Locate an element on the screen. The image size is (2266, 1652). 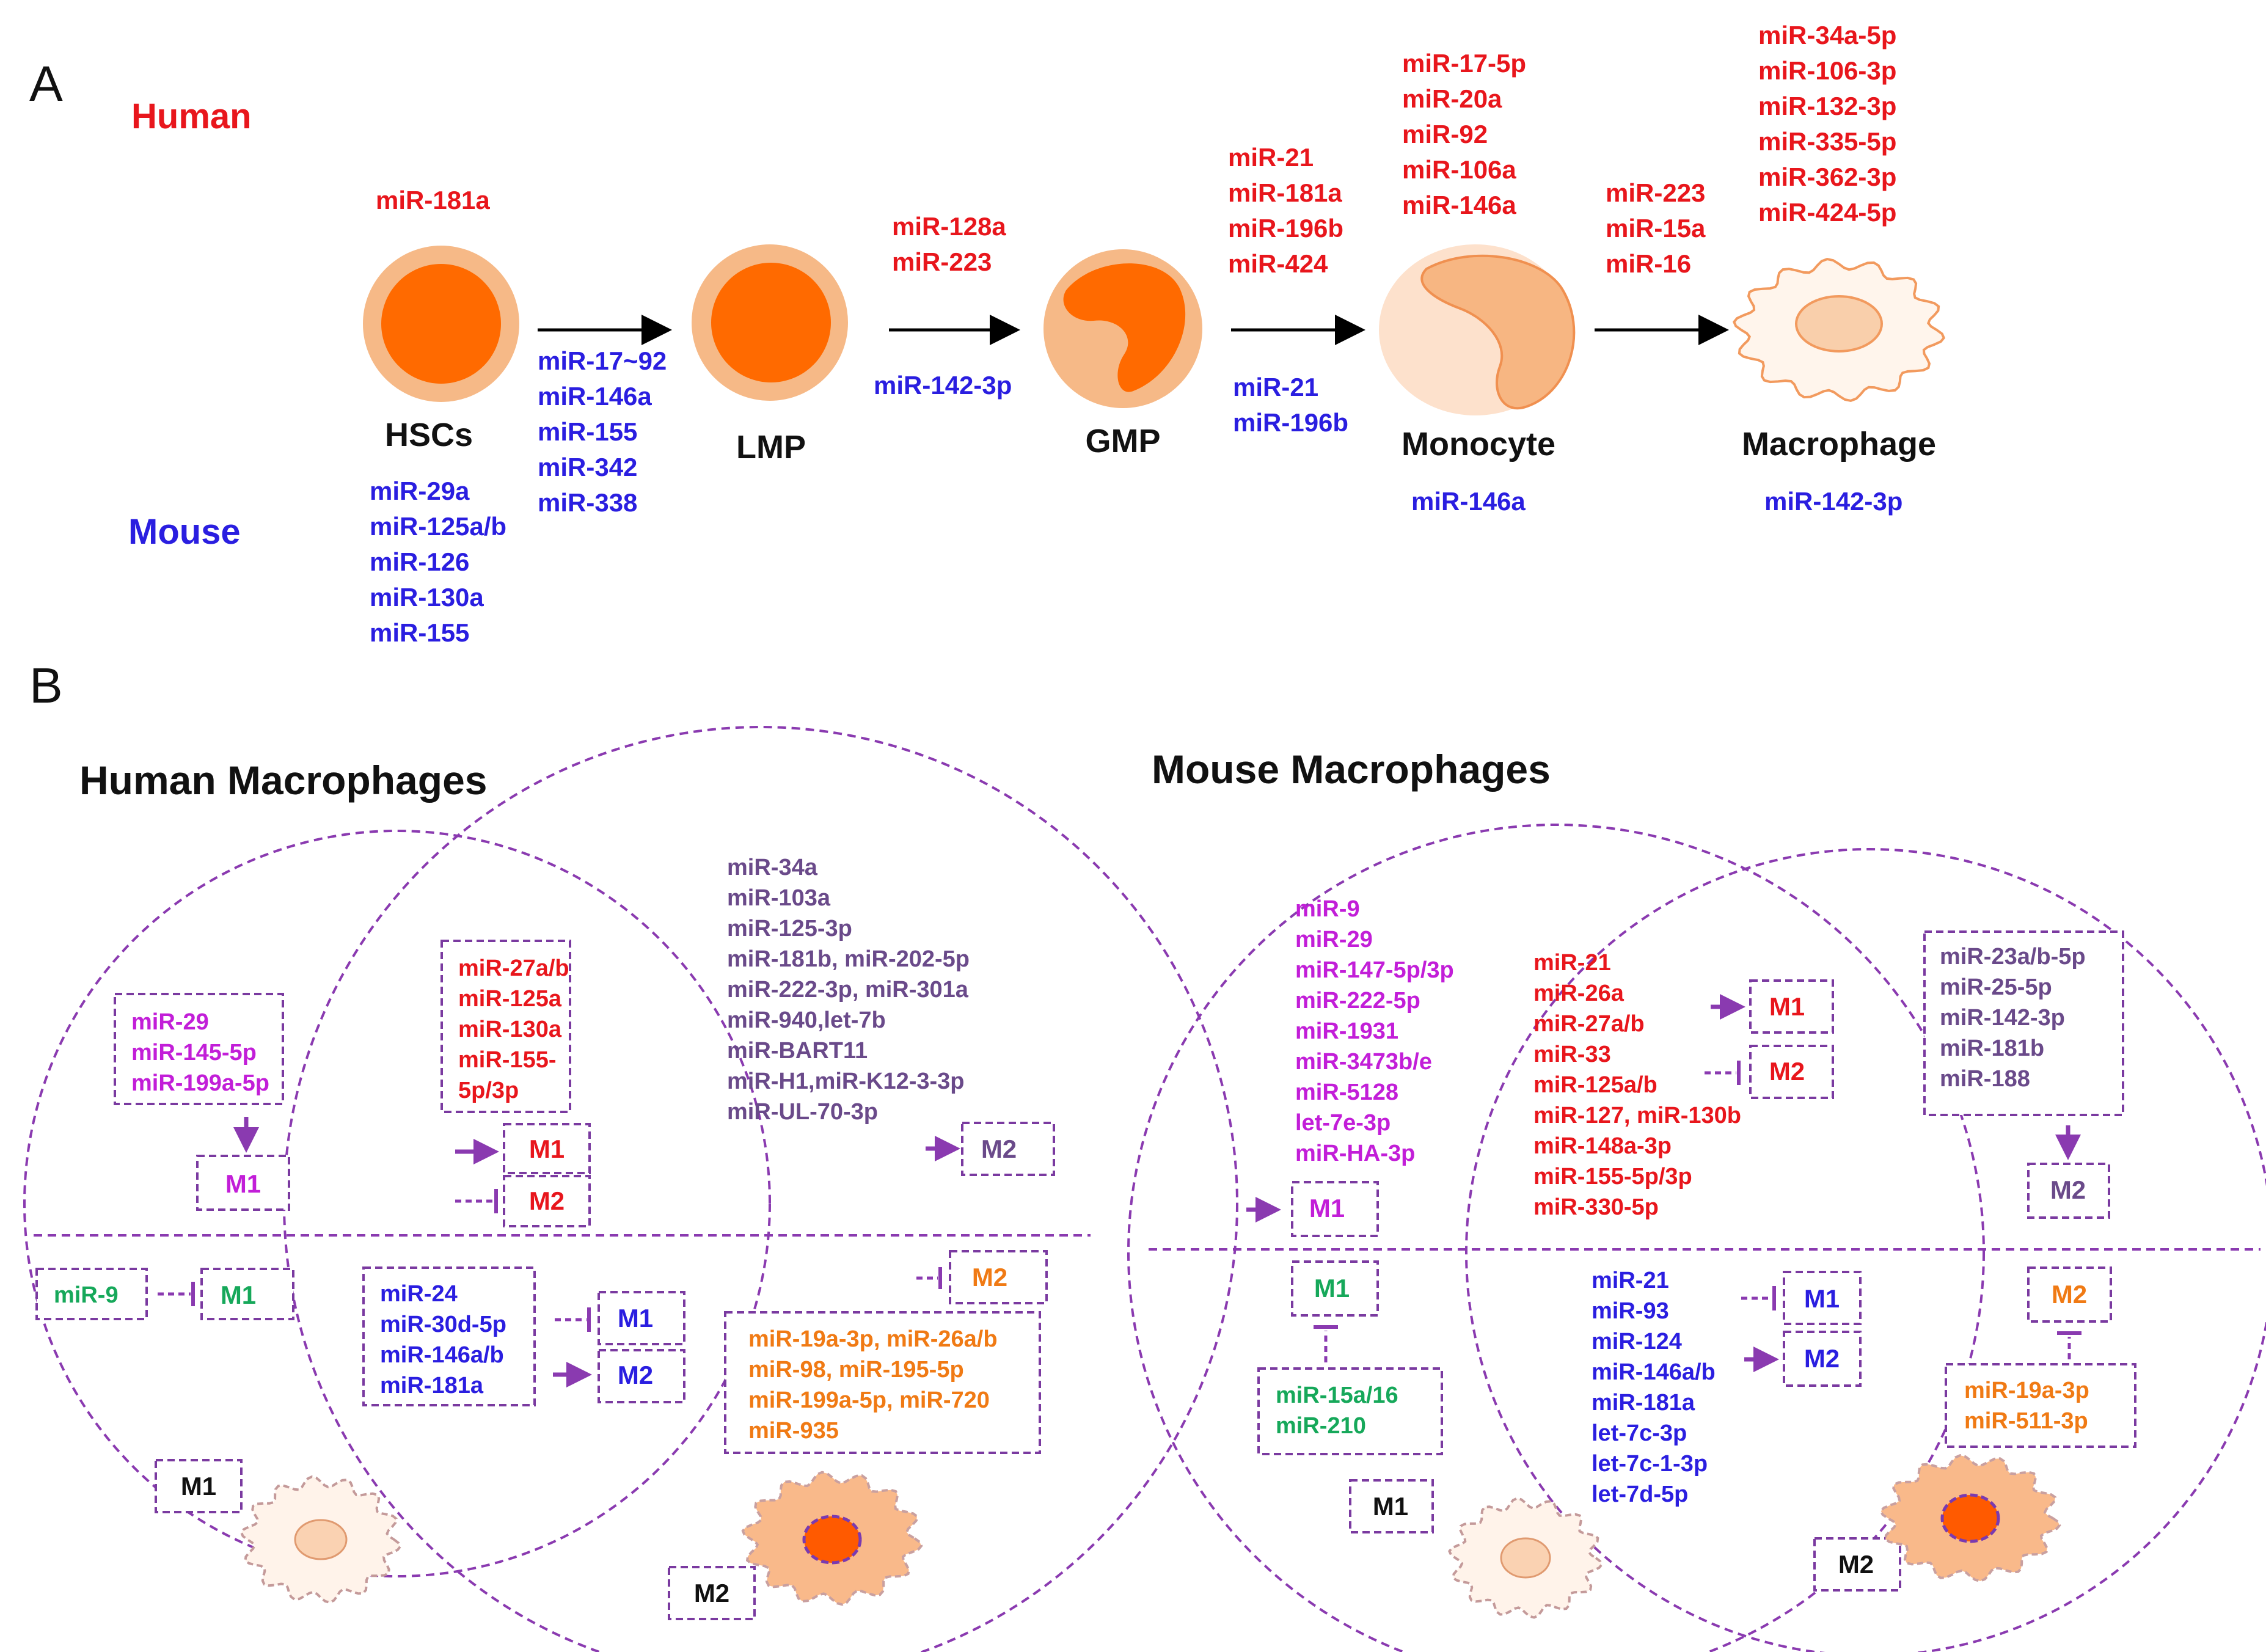
human-m2-cell-icon is located at coordinates (832, 1538).